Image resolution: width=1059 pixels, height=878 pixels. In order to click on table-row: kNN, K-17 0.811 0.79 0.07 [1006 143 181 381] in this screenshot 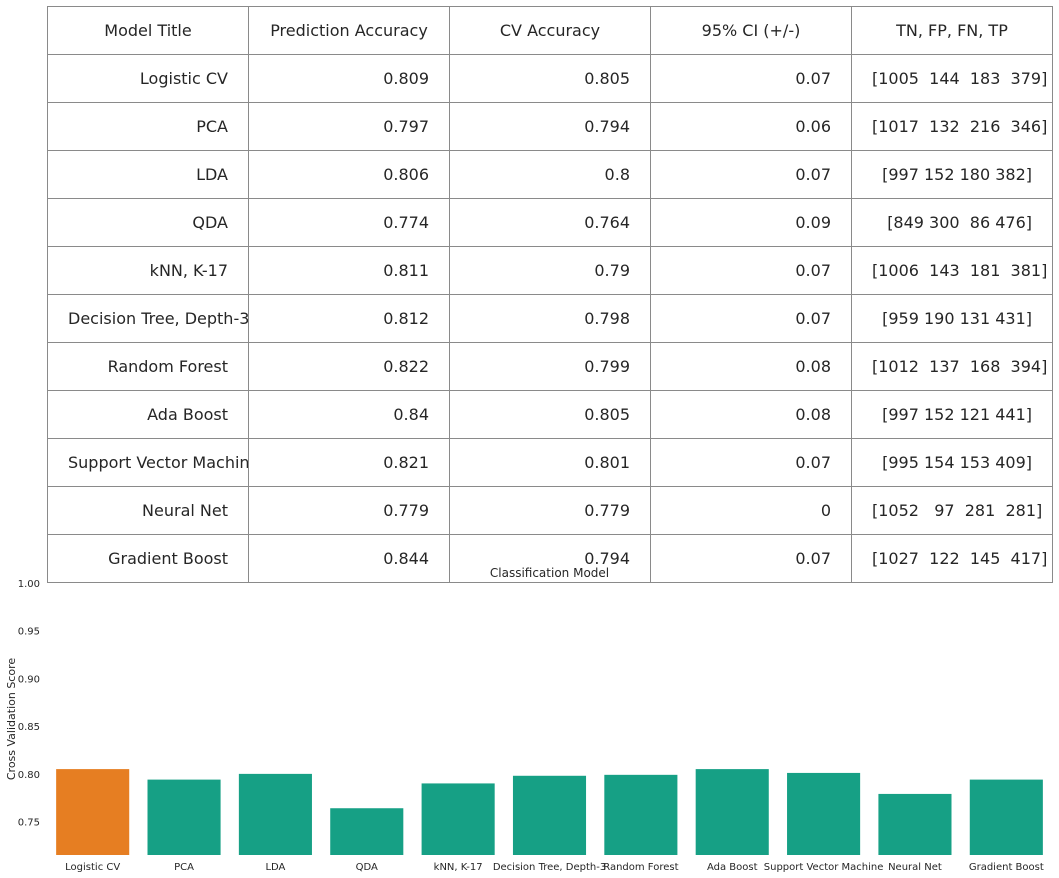, I will do `click(550, 270)`.